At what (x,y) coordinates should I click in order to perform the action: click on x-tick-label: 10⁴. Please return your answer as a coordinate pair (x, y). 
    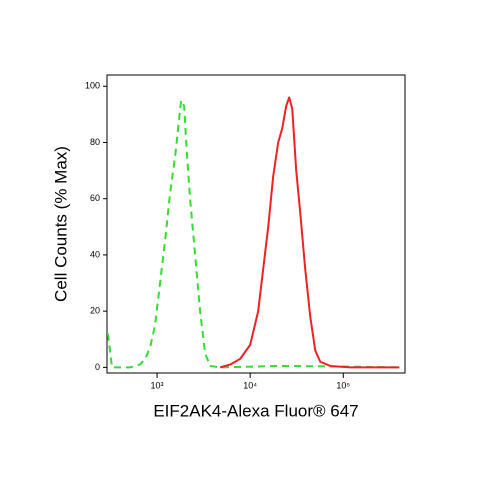
    Looking at the image, I should click on (250, 385).